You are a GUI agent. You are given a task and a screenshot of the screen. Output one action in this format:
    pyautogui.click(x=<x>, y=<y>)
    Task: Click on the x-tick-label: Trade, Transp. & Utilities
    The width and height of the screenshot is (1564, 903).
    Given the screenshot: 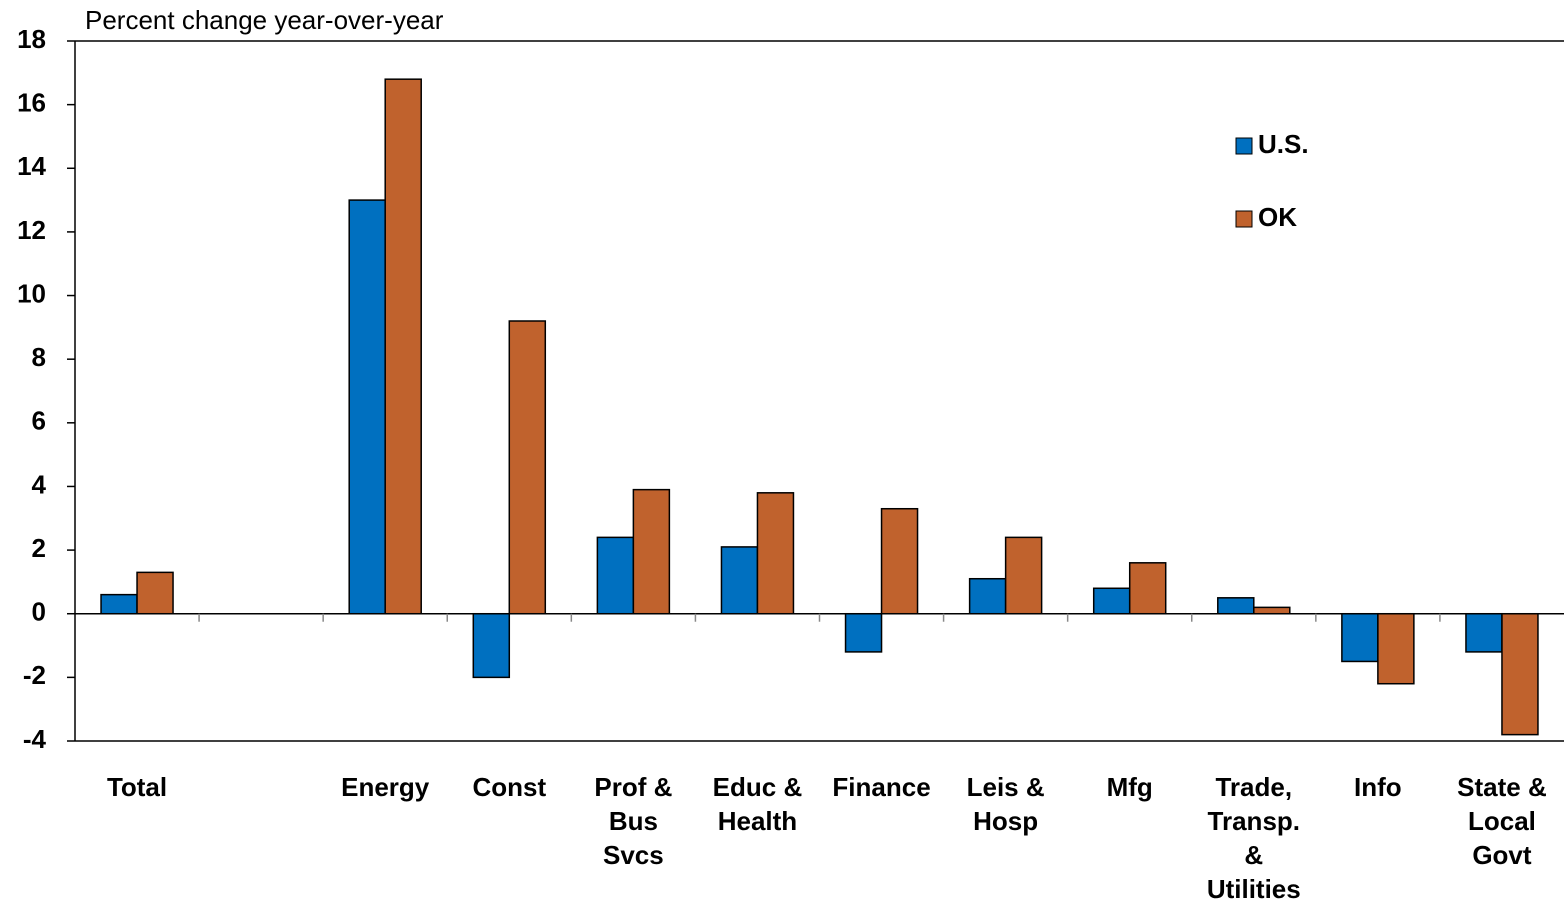 What is the action you would take?
    pyautogui.click(x=1253, y=837)
    